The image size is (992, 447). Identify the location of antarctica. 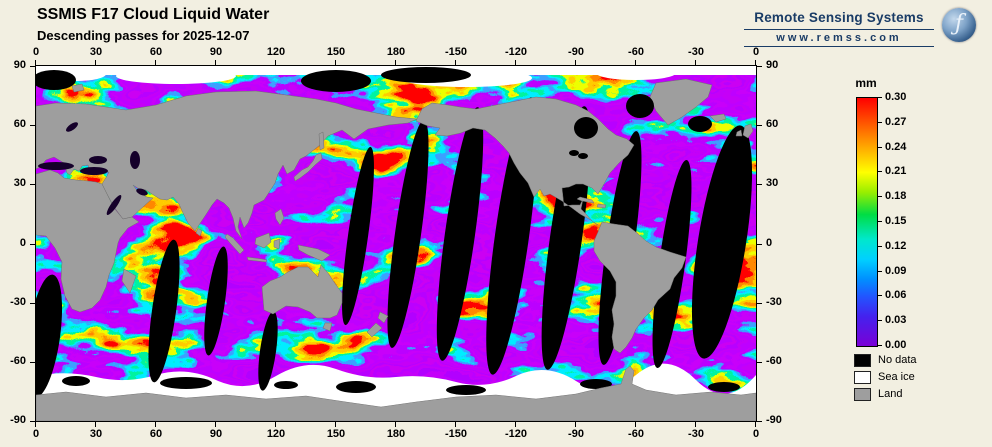
(396, 393).